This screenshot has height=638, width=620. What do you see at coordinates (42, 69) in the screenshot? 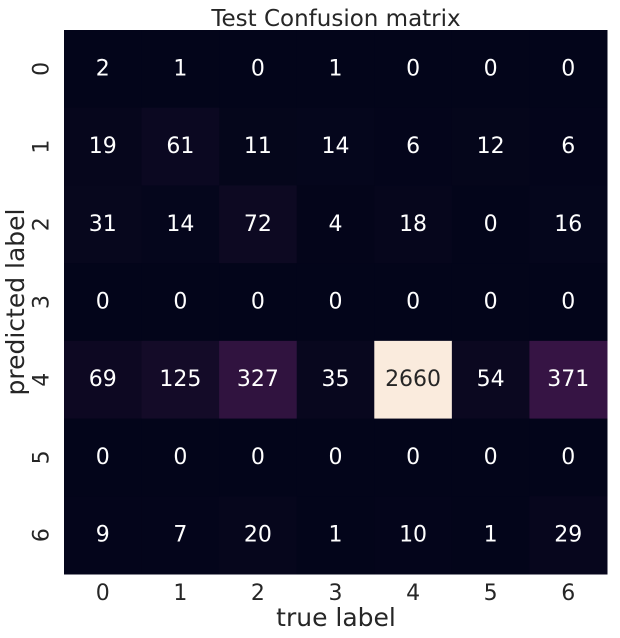
I see `y-tick-label: 0` at bounding box center [42, 69].